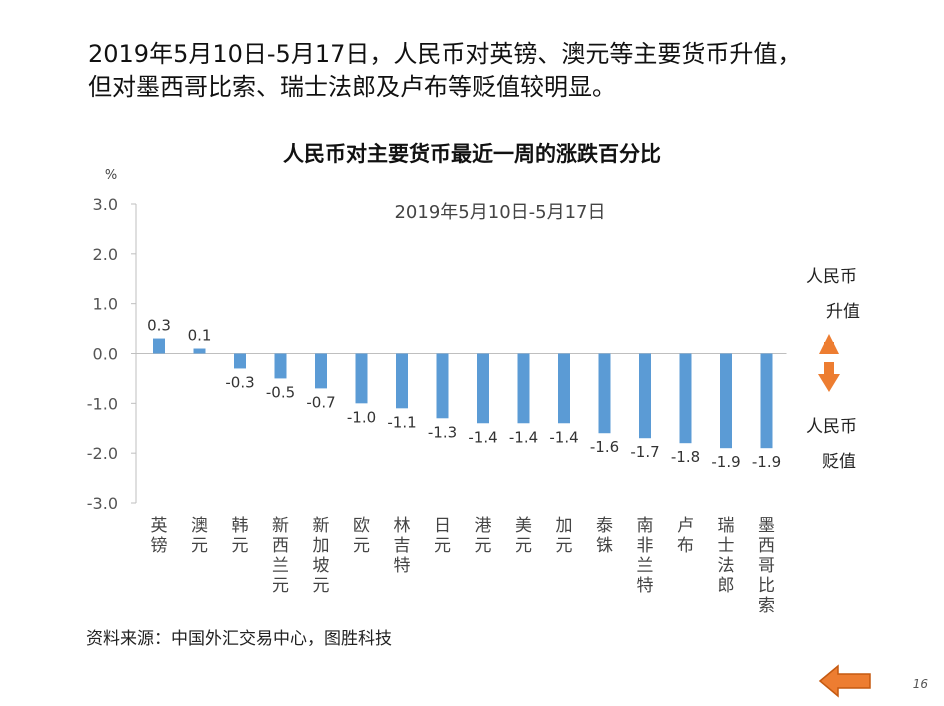 This screenshot has height=706, width=944. What do you see at coordinates (766, 566) in the screenshot?
I see `x-tick-label: 墨西哥比索` at bounding box center [766, 566].